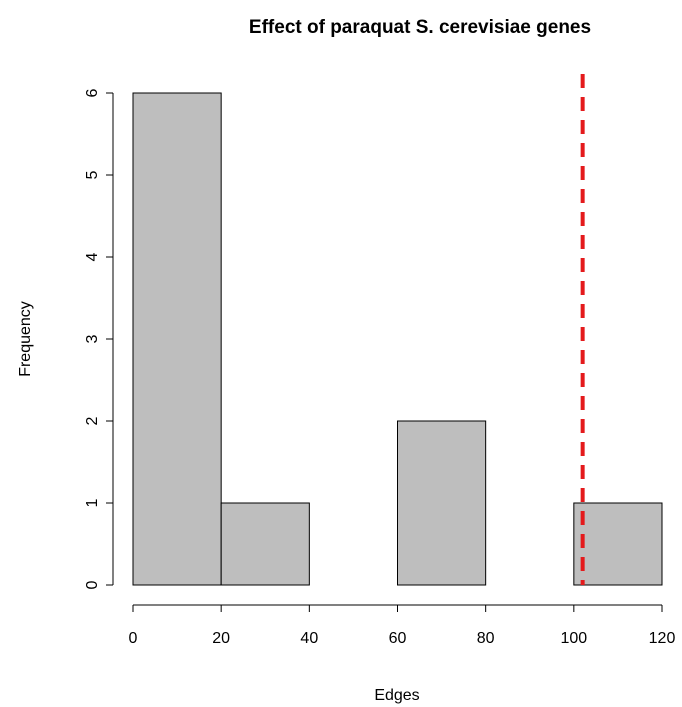 The height and width of the screenshot is (707, 682). Describe the element at coordinates (221, 638) in the screenshot. I see `x-tick-label-20: 20` at that location.